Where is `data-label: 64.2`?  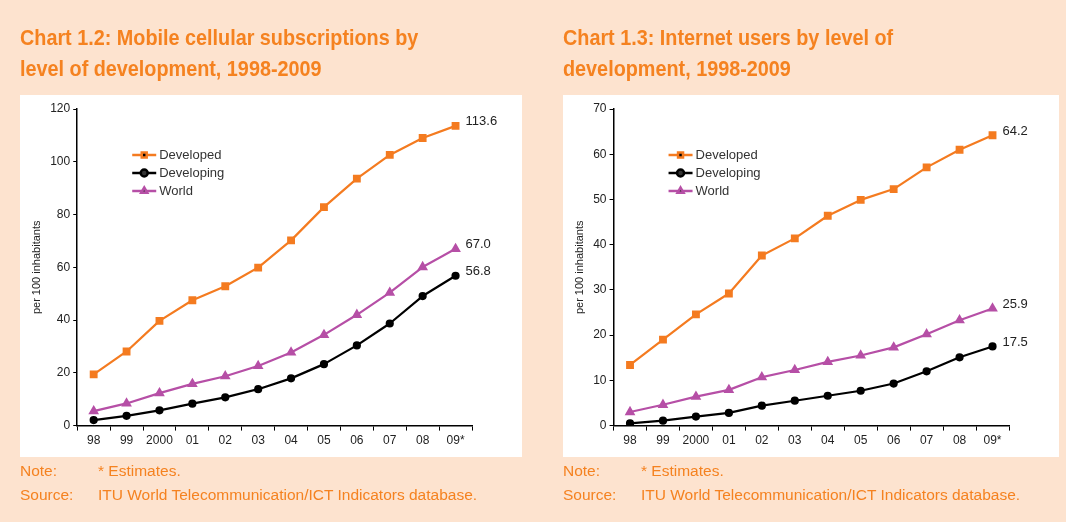 data-label: 64.2 is located at coordinates (1015, 130).